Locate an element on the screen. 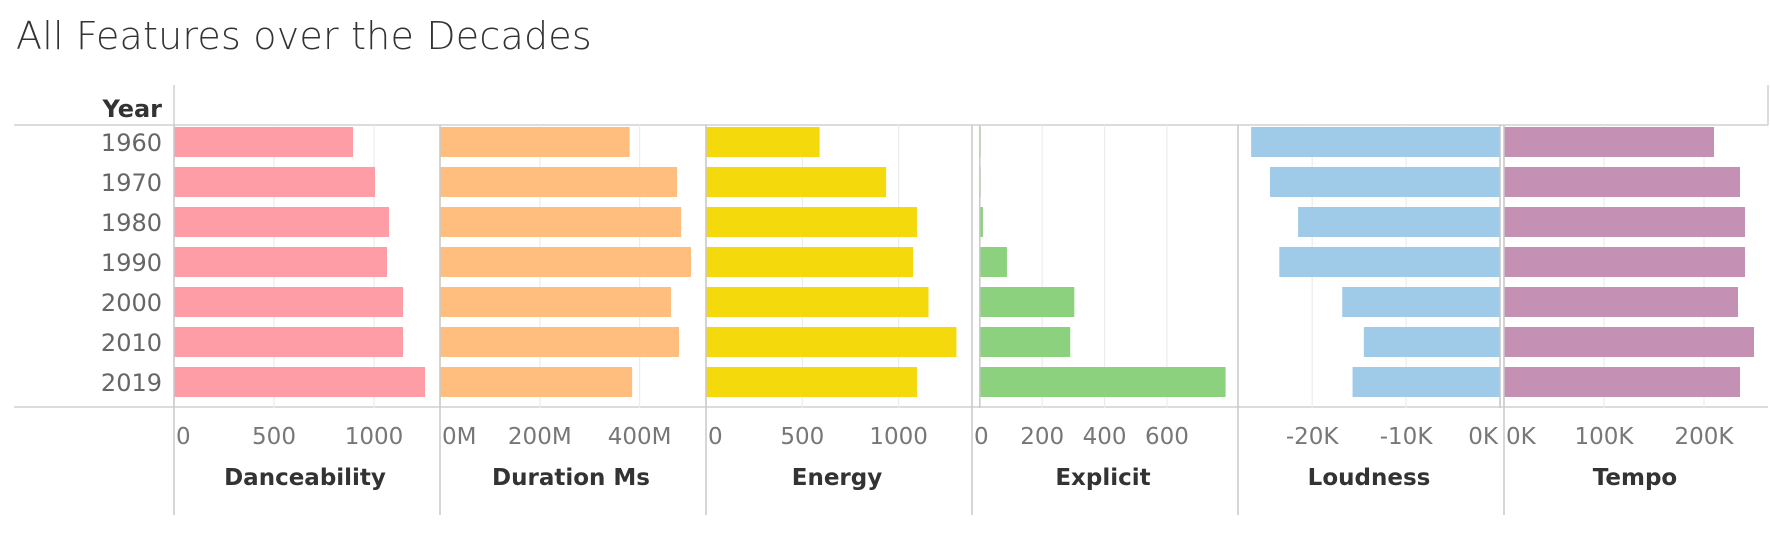  axis-title: Explicit is located at coordinates (1102, 478).